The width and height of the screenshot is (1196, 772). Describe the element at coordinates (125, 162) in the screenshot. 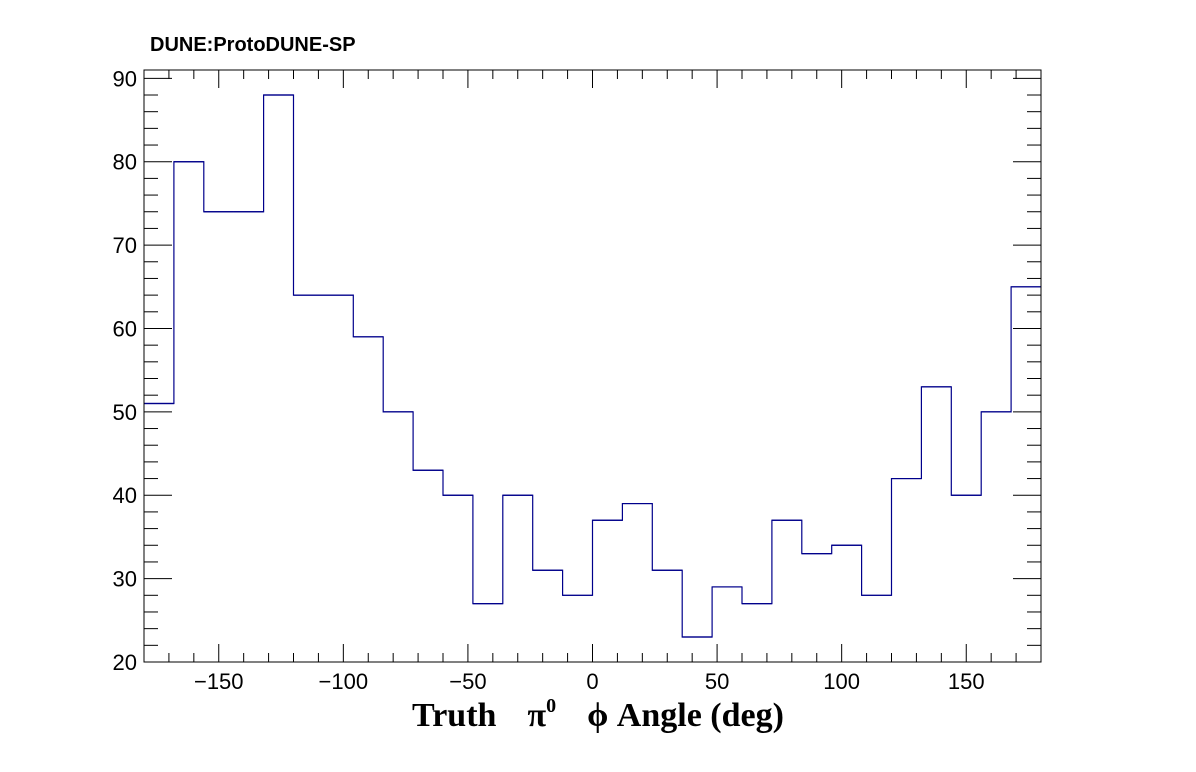

I see `y-tick-label: 80` at that location.